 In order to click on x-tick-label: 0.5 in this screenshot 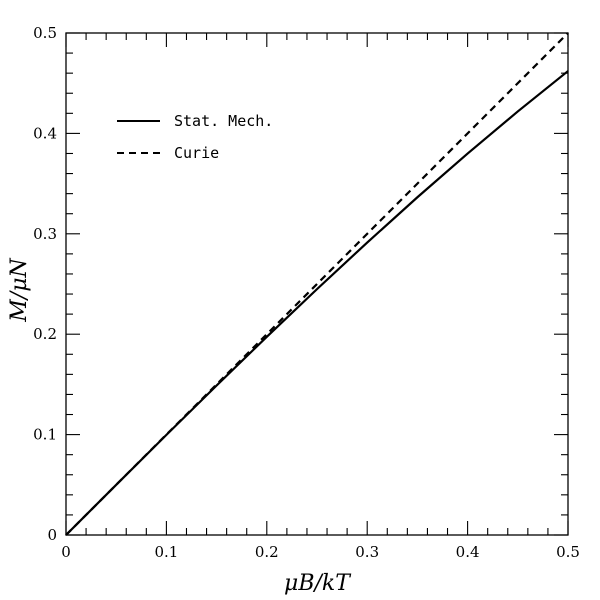, I will do `click(568, 552)`.